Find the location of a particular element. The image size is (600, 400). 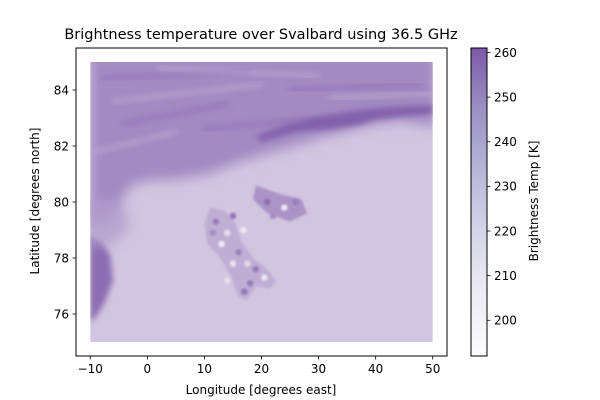

x-axis-label: Longitude [degrees east] is located at coordinates (261, 390).